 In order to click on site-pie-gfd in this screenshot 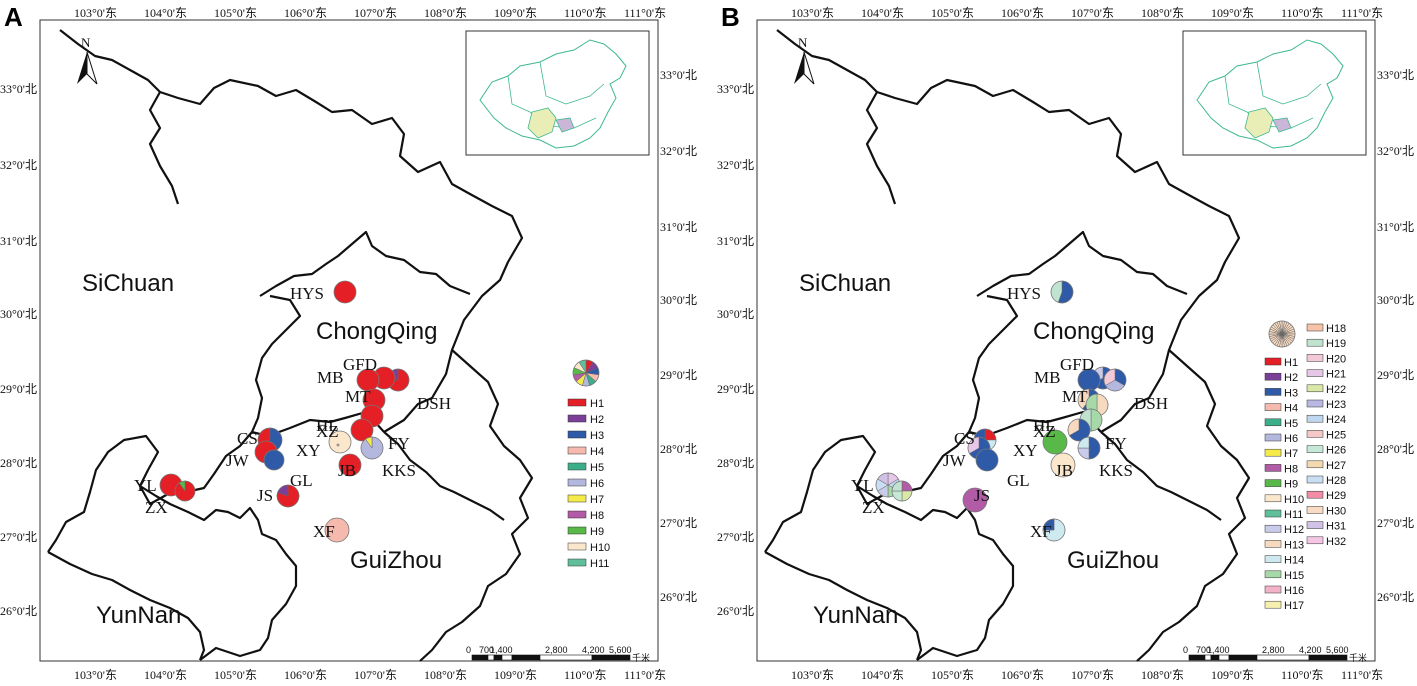, I will do `click(1115, 380)`.